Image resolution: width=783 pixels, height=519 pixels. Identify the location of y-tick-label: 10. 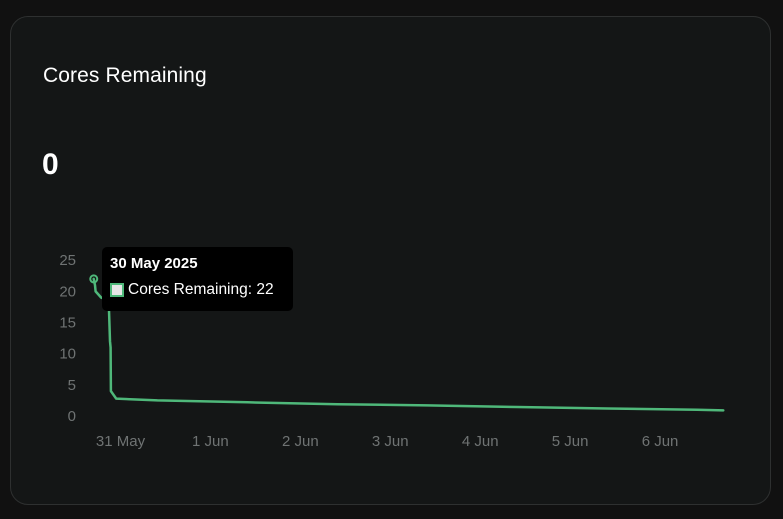
(67, 354).